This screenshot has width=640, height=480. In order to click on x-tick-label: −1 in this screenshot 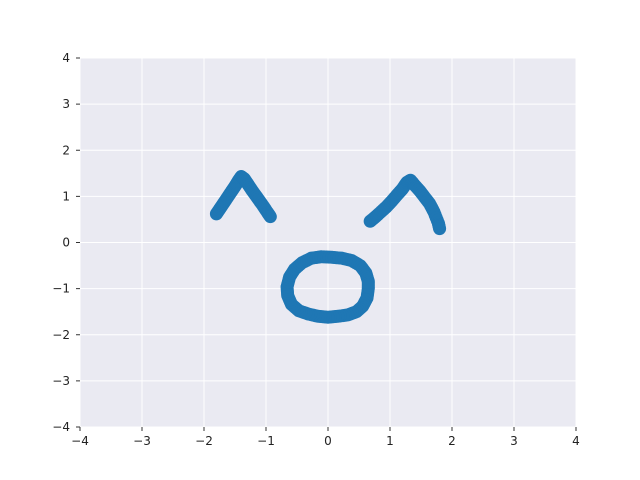, I will do `click(266, 441)`.